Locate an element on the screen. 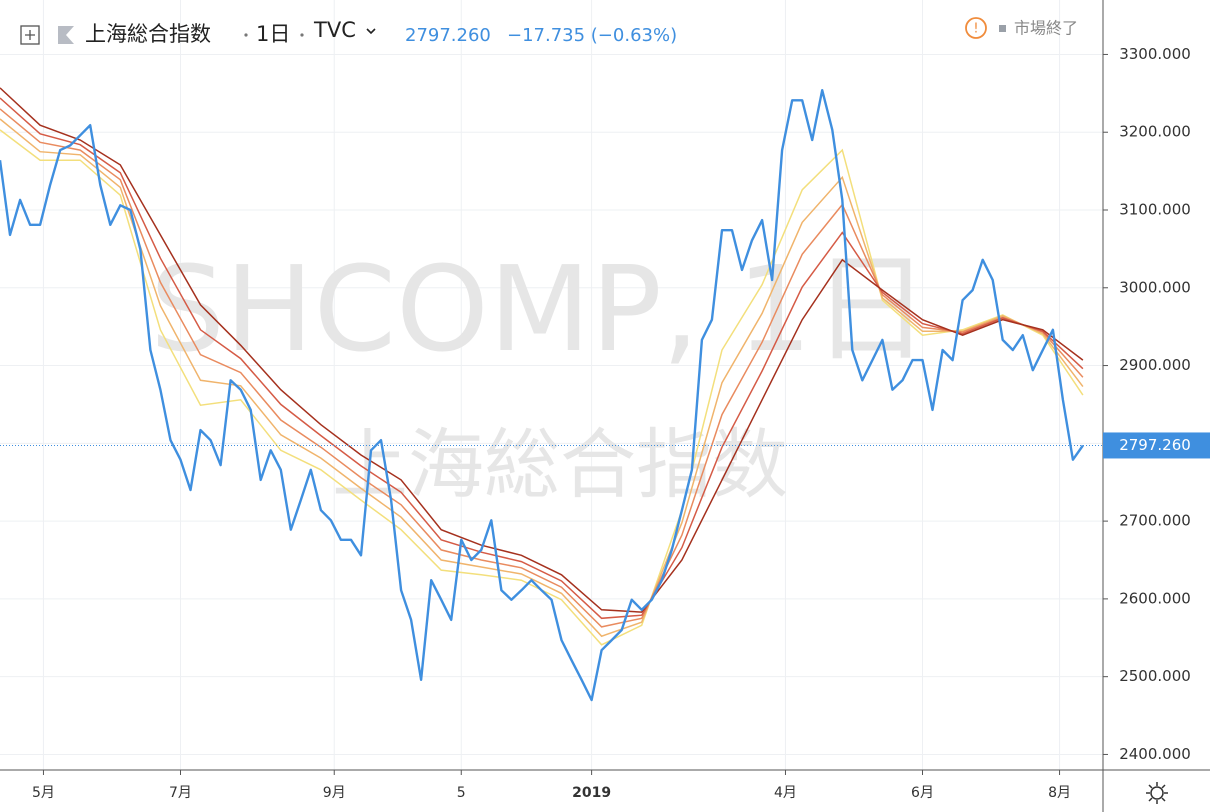 Image resolution: width=1210 pixels, height=812 pixels. watermark-symbol: SHCOMP, 1日 is located at coordinates (540, 309).